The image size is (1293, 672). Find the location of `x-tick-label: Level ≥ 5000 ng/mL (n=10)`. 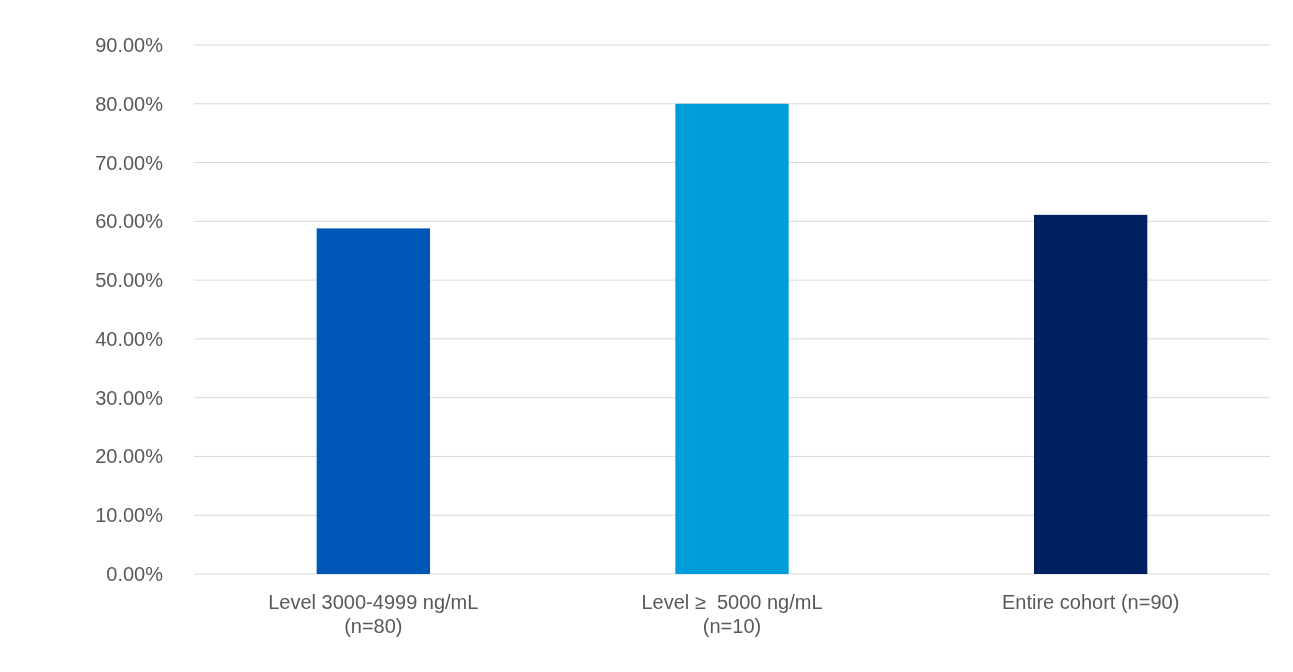

x-tick-label: Level ≥ 5000 ng/mL (n=10) is located at coordinates (732, 614).